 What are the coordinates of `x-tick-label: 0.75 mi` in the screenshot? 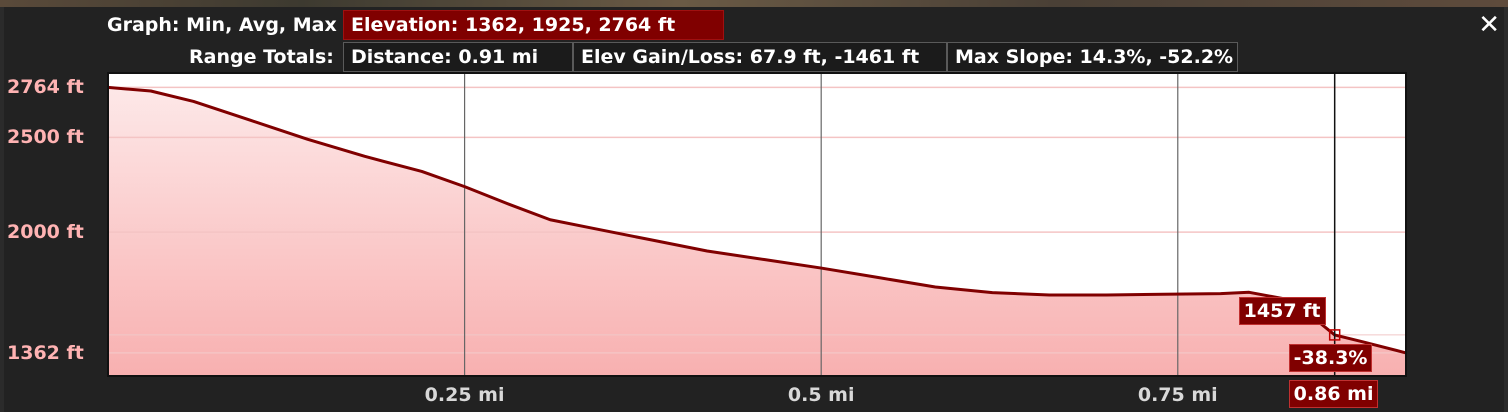 It's located at (1177, 395).